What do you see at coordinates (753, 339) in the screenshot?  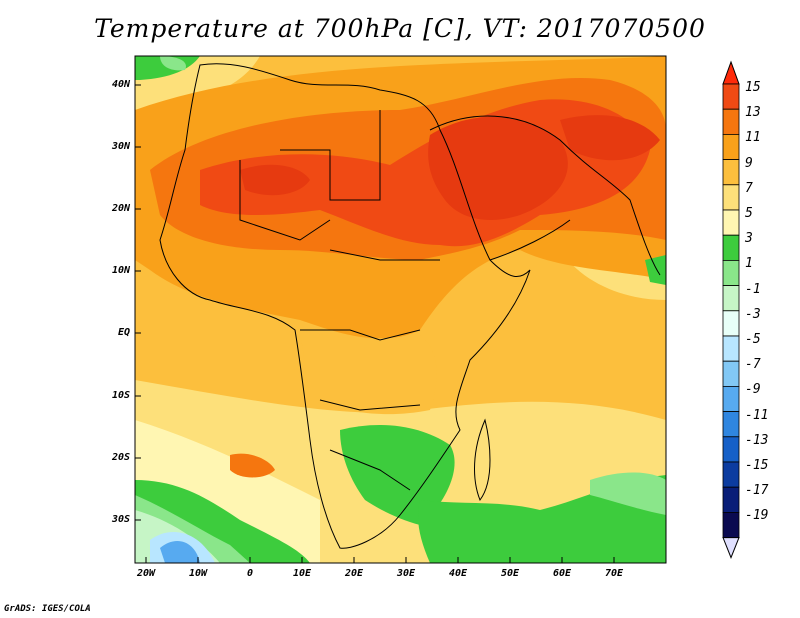 I see `colorbar-label: -5` at bounding box center [753, 339].